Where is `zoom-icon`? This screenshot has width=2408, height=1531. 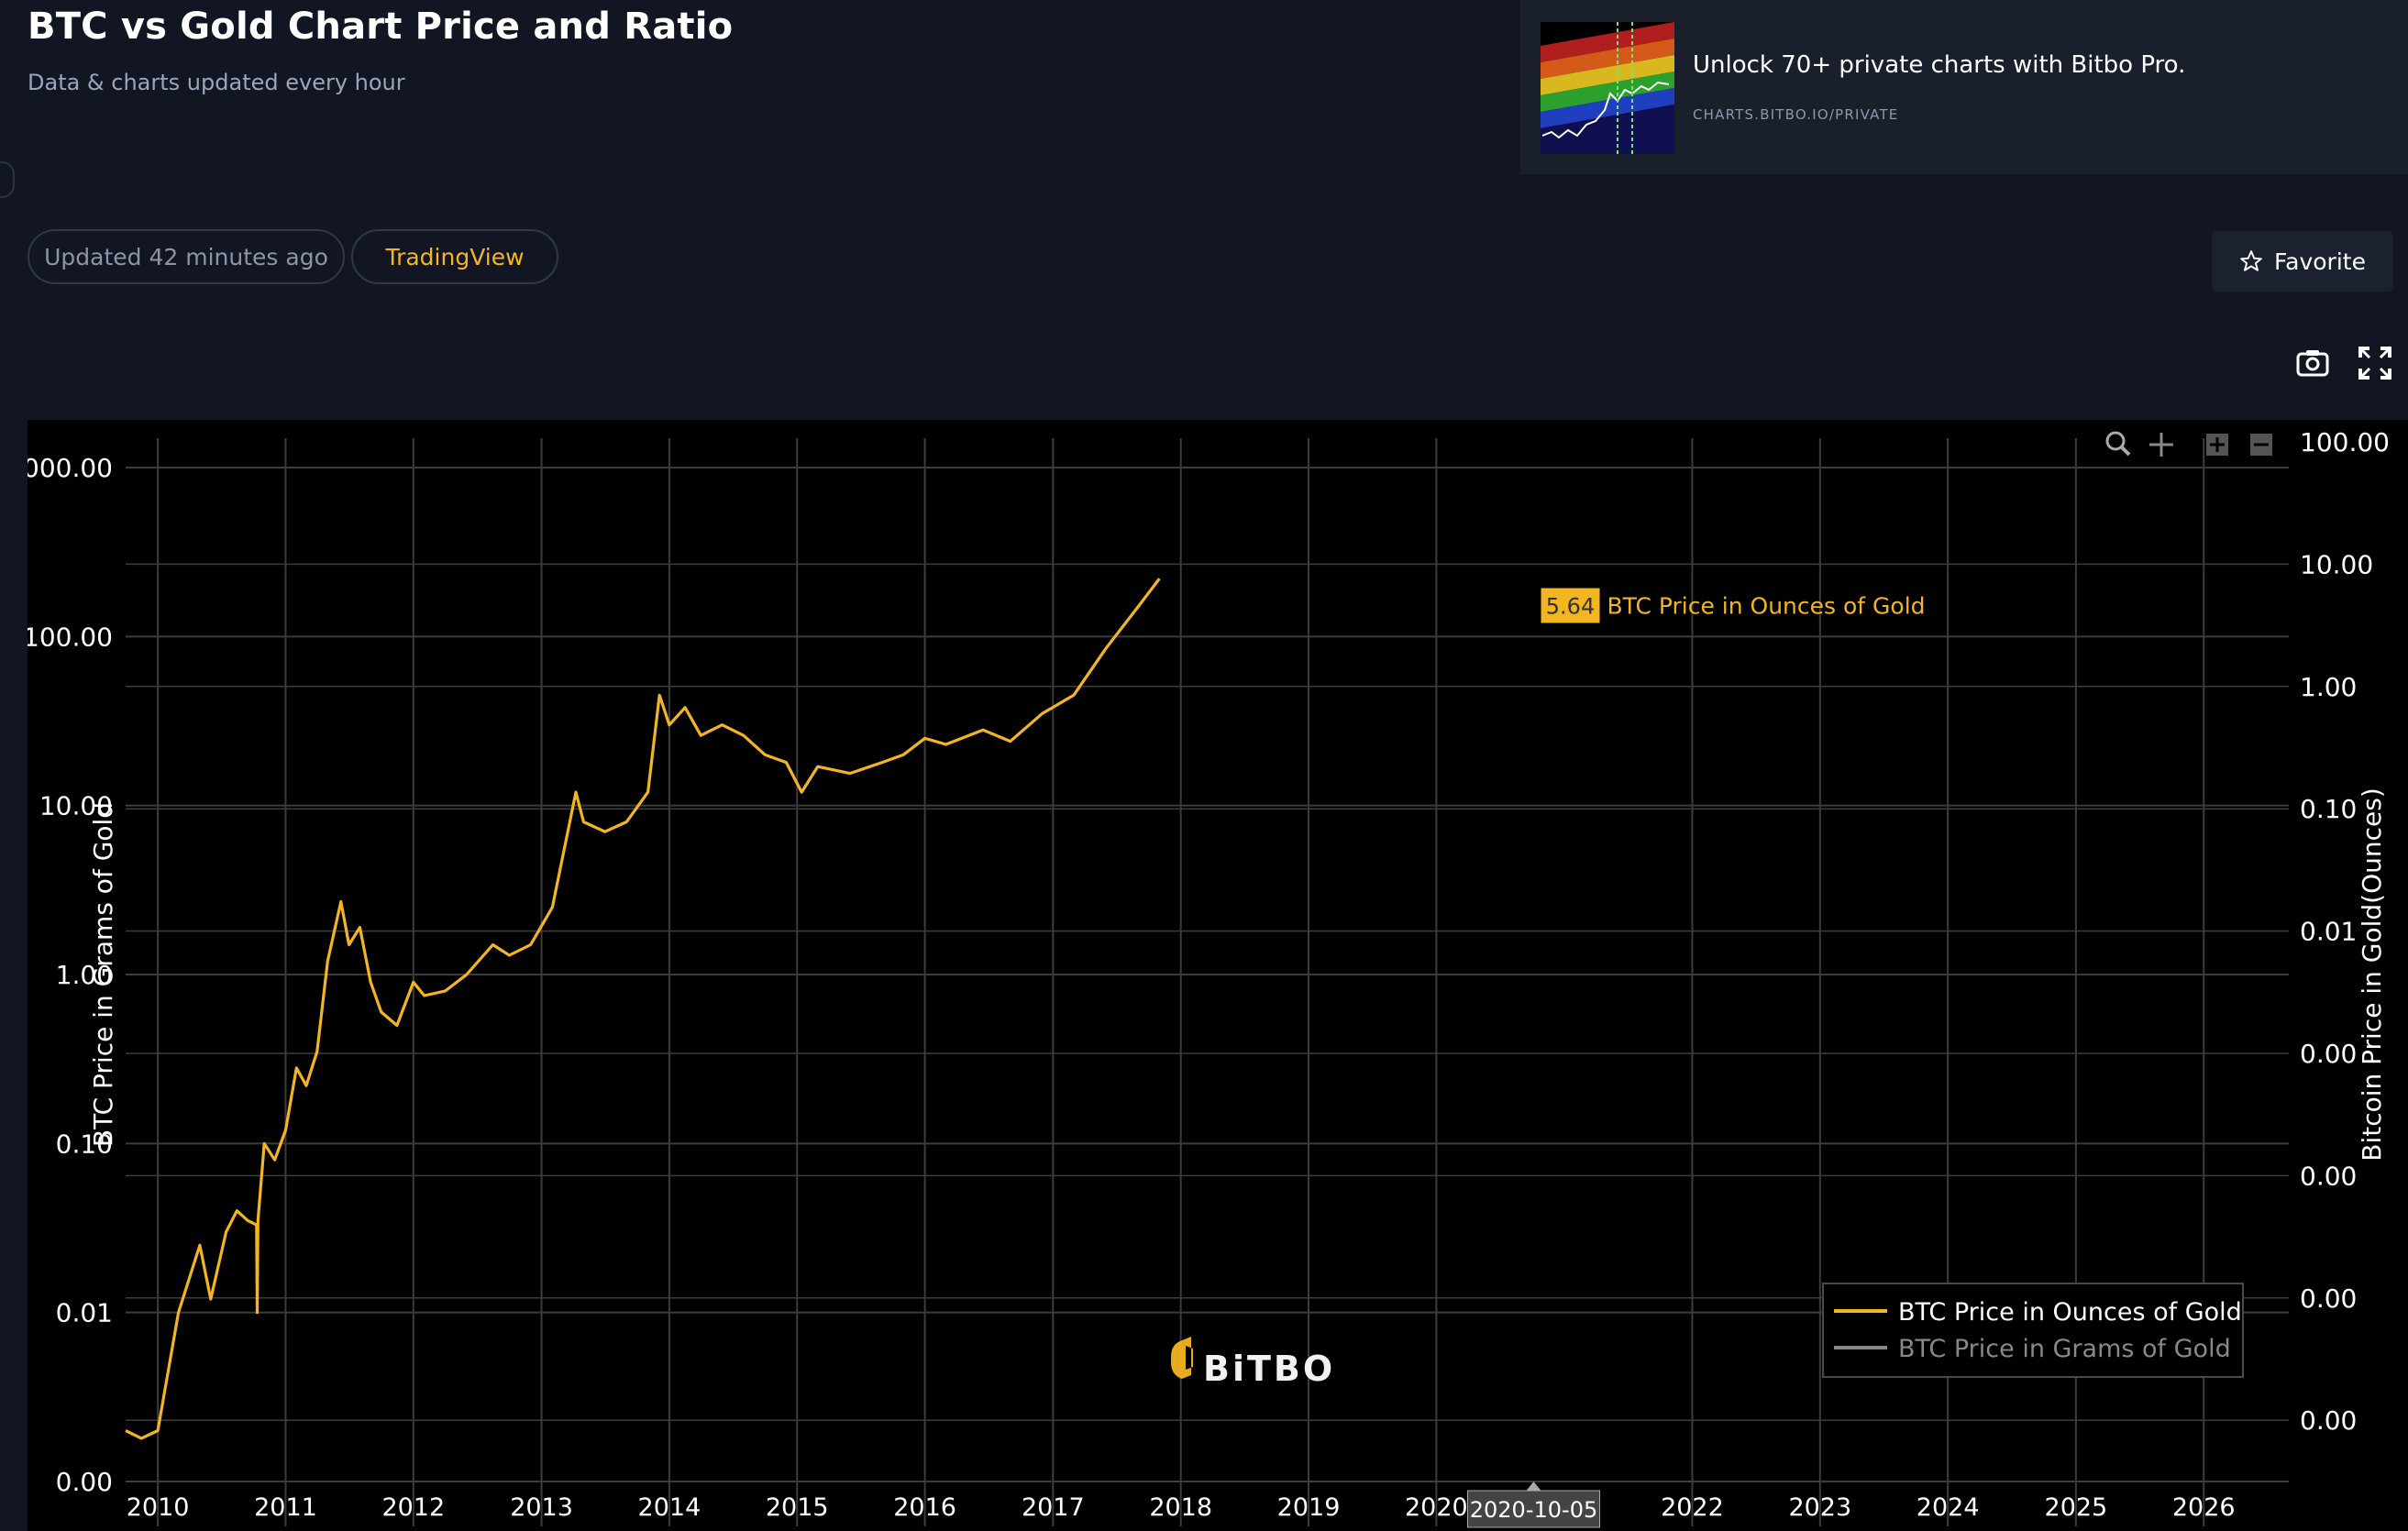 zoom-icon is located at coordinates (2118, 444).